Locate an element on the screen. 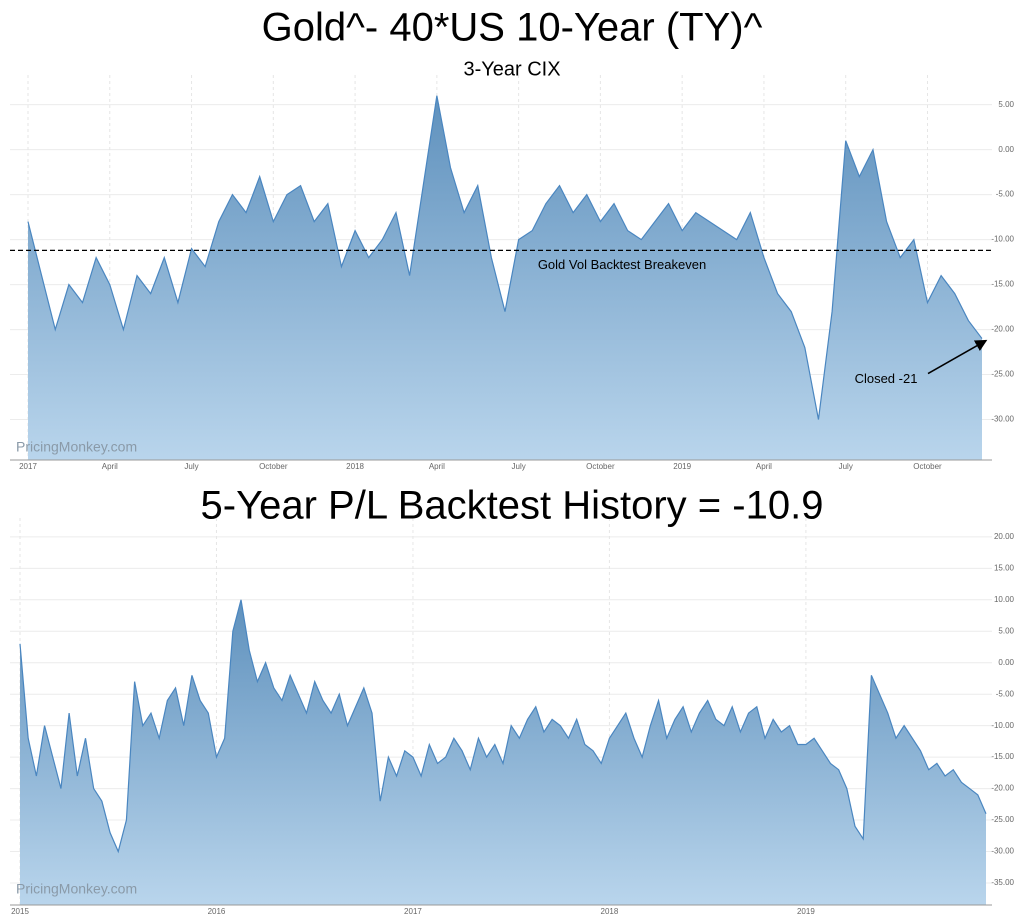 The height and width of the screenshot is (920, 1024). y-tick-label: 20.00 is located at coordinates (1004, 536).